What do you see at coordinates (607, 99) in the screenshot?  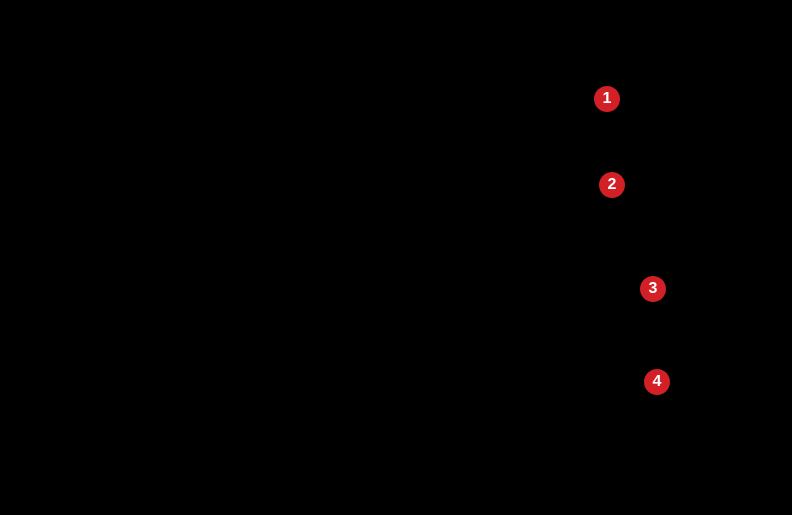 I see `mark-badge-1: 1` at bounding box center [607, 99].